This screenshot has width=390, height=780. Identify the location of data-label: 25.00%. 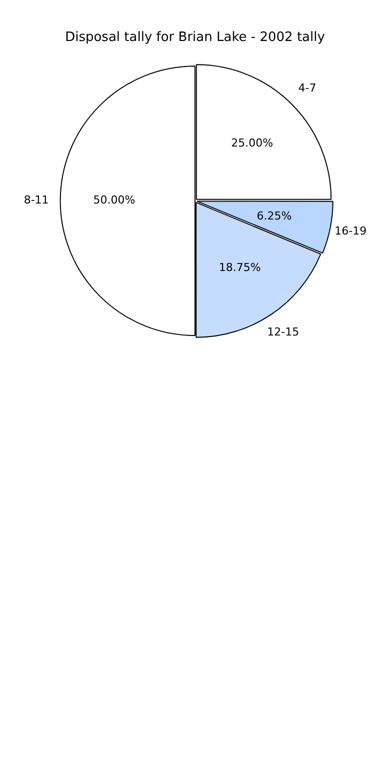
(252, 143).